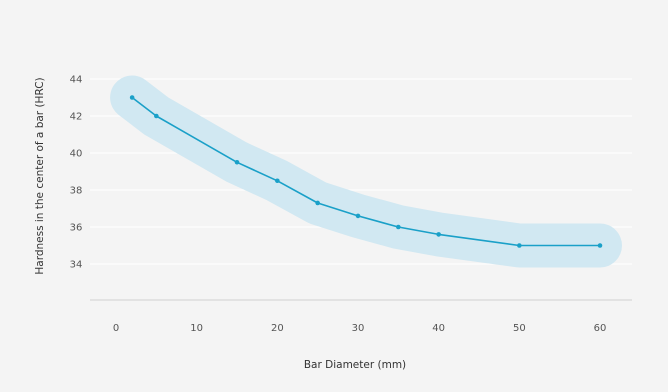 This screenshot has height=392, width=668. I want to click on y-tick-label: 36, so click(76, 228).